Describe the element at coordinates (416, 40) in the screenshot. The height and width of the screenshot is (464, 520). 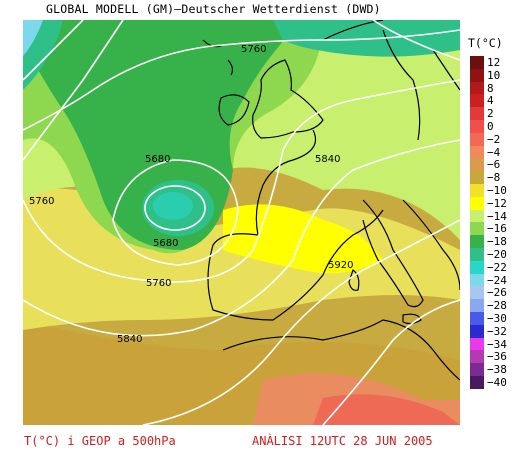
I see `contour-top-c` at that location.